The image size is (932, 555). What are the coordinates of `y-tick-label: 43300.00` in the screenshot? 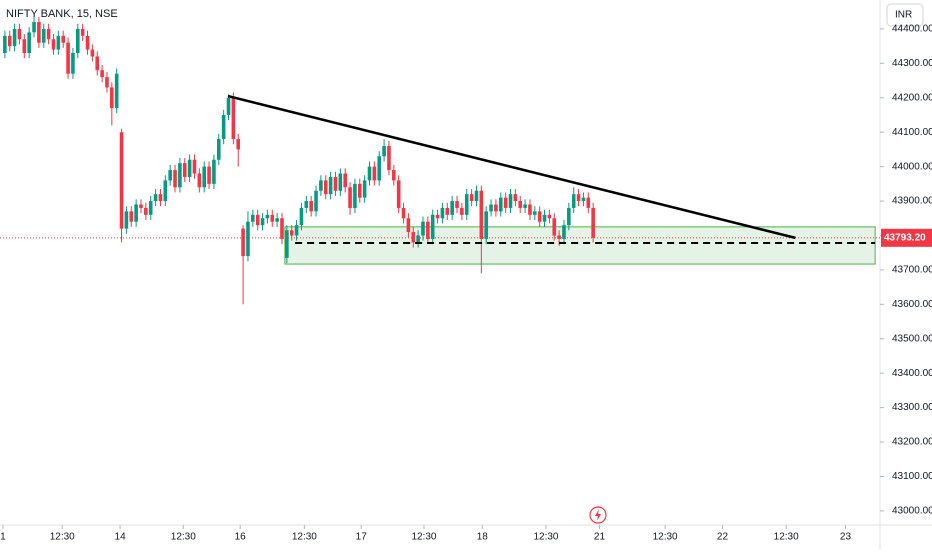 It's located at (912, 407).